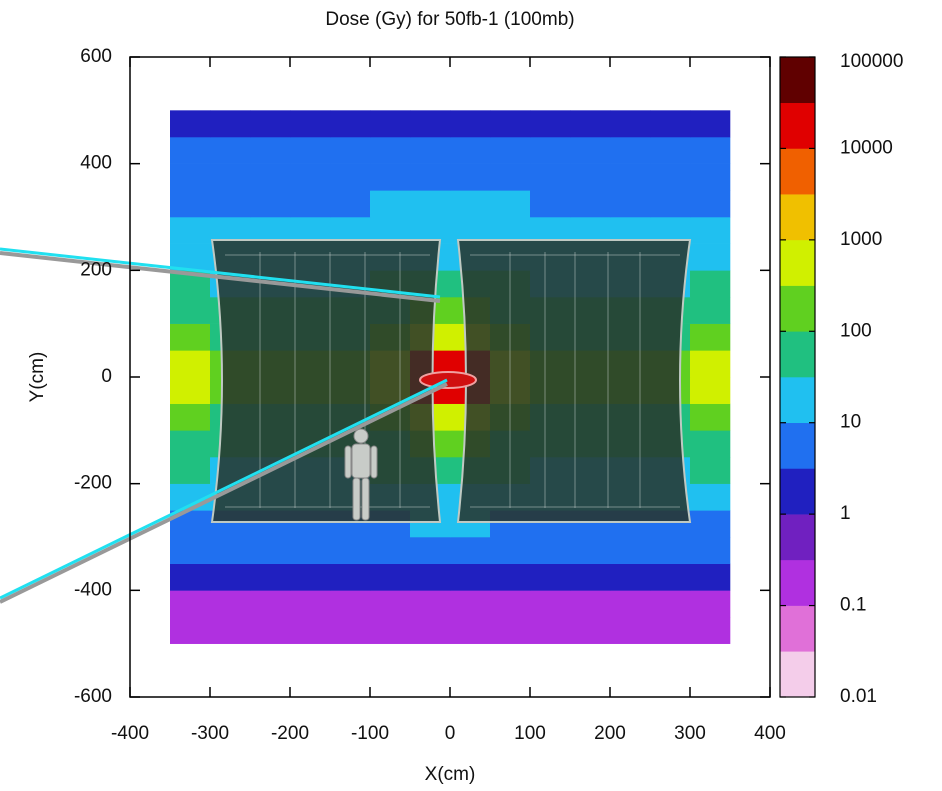 The width and height of the screenshot is (942, 791). Describe the element at coordinates (858, 696) in the screenshot. I see `colorbar-tick-label: 0.01` at that location.